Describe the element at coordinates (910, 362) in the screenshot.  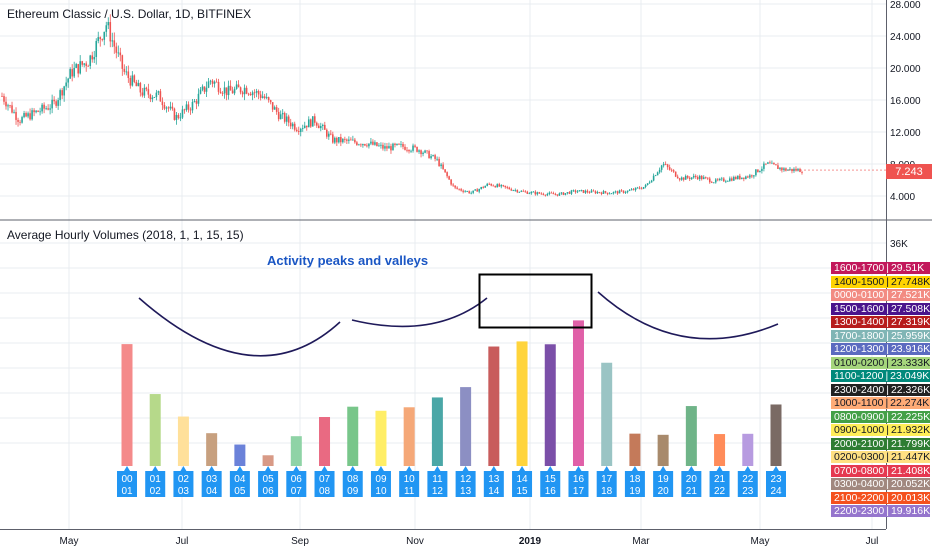
I see `legend-item-value: 23.333K` at that location.